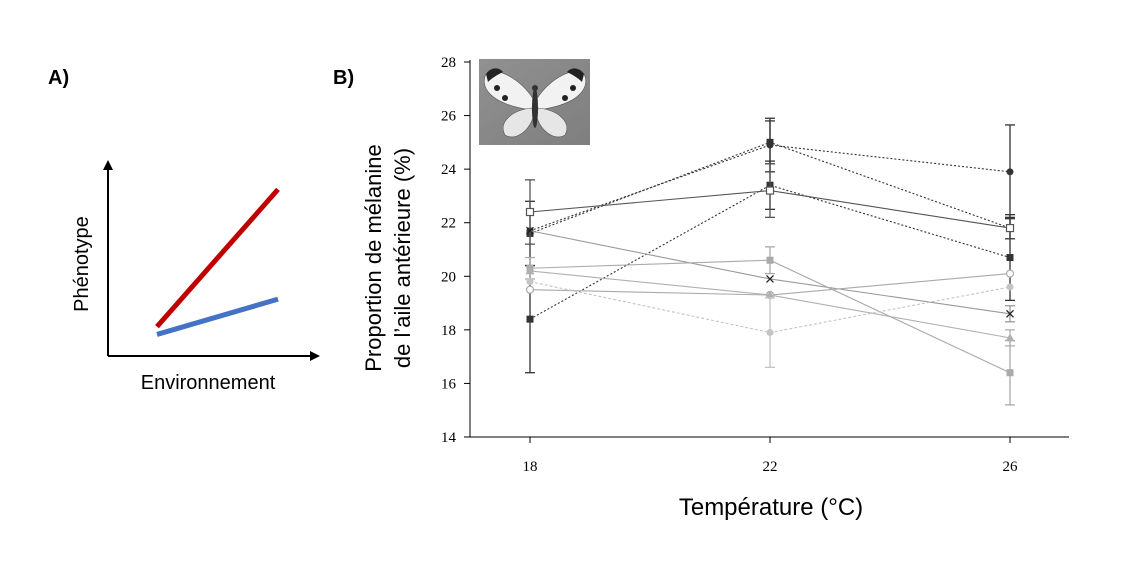 This screenshot has width=1134, height=569. I want to click on x-tick-label: 18, so click(530, 467).